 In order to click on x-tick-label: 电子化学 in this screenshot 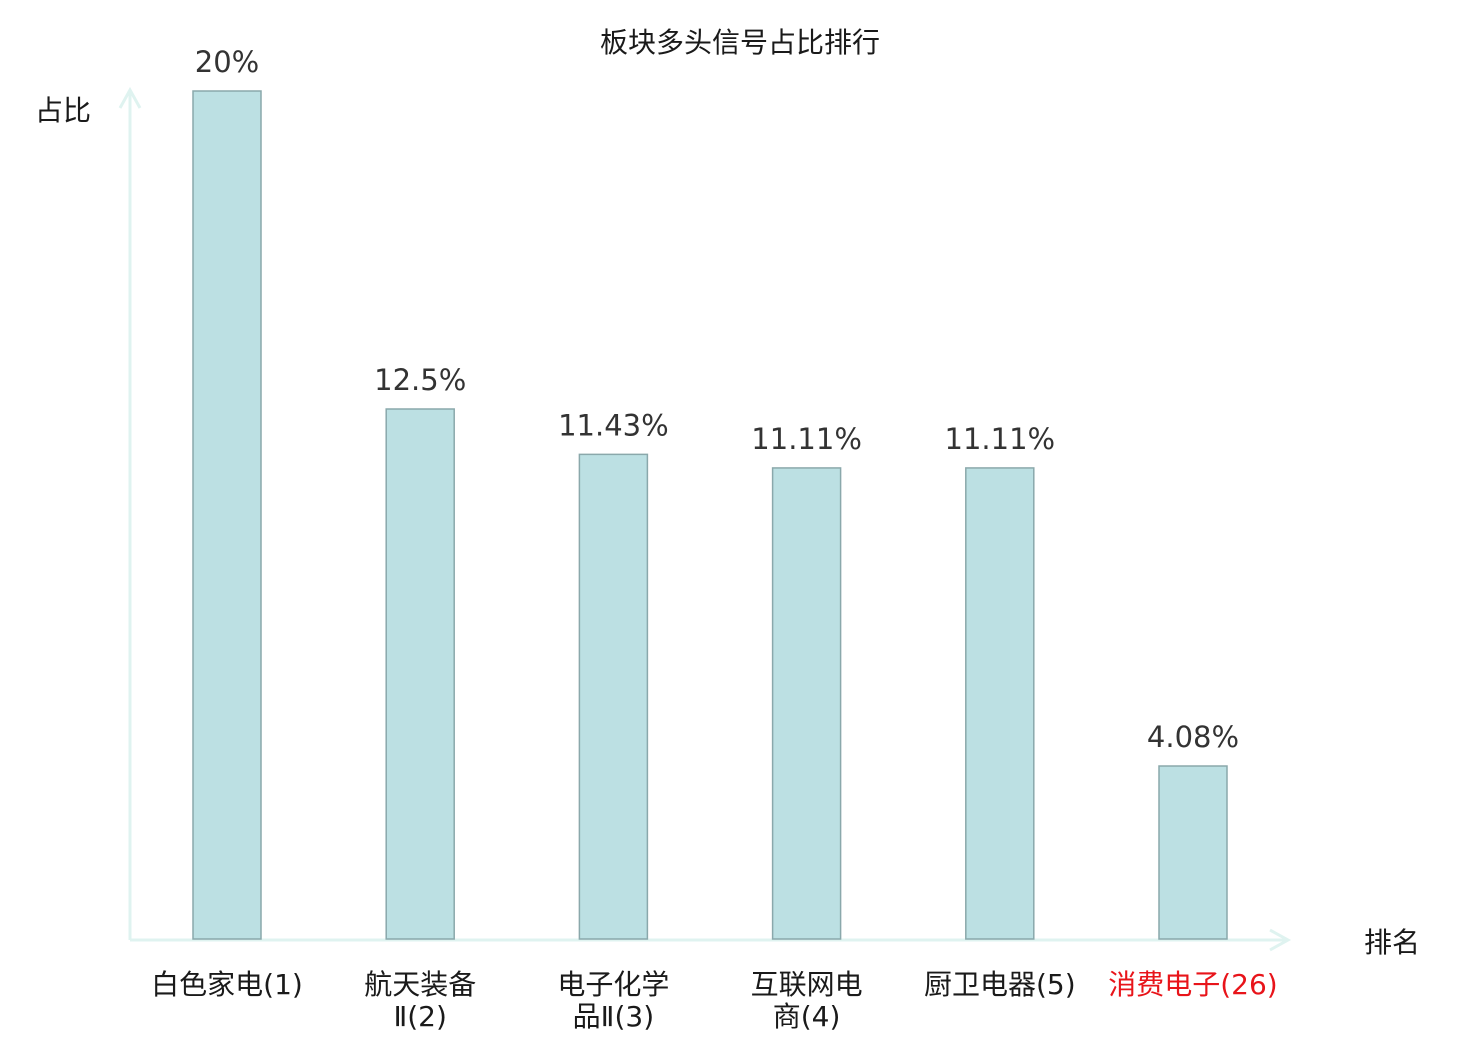, I will do `click(613, 984)`.